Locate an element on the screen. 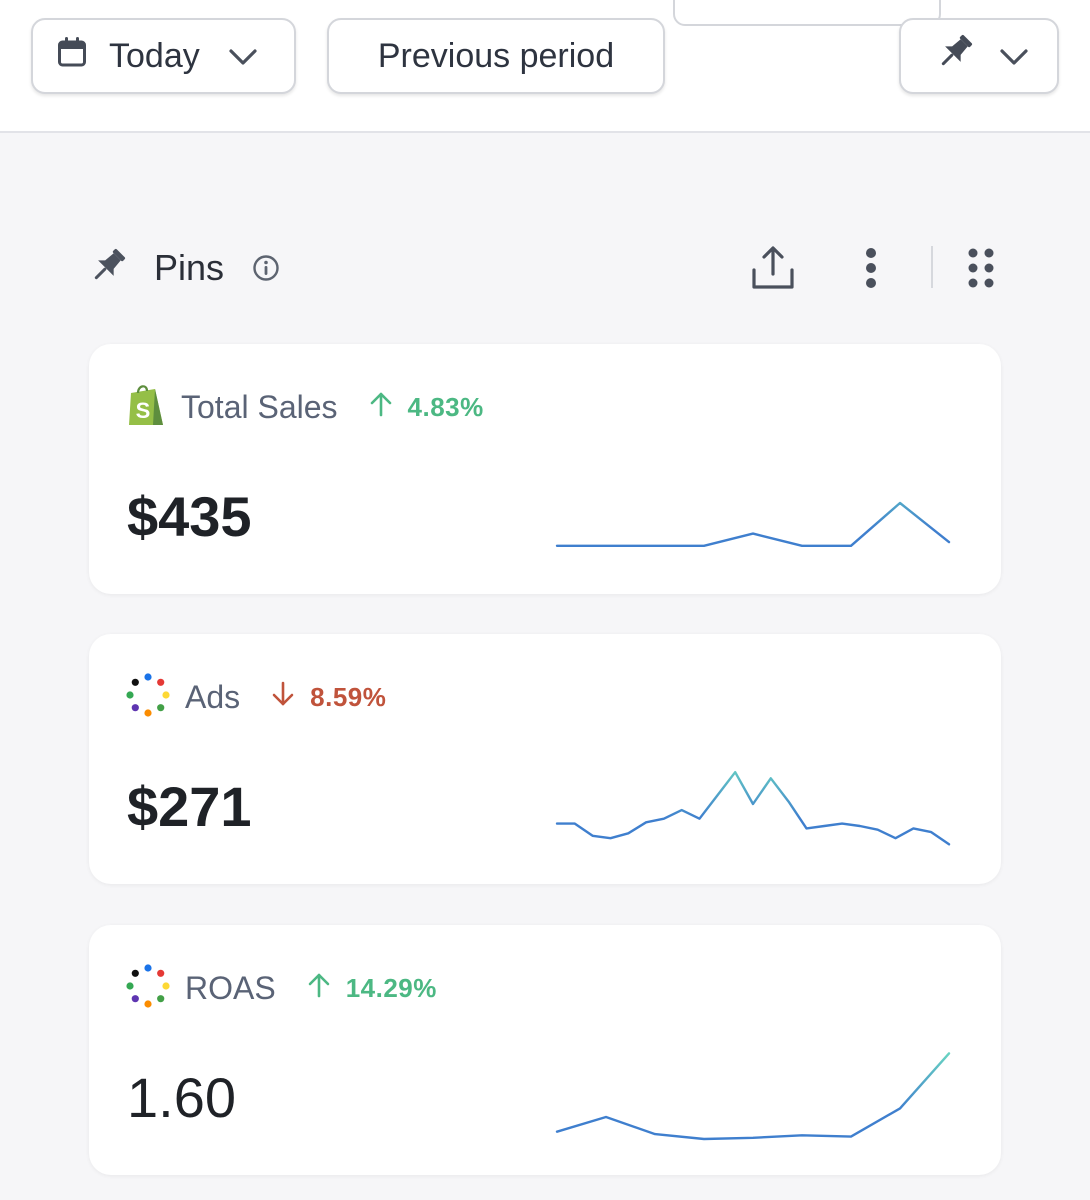 The width and height of the screenshot is (1090, 1200). svg-text: S is located at coordinates (143, 410).